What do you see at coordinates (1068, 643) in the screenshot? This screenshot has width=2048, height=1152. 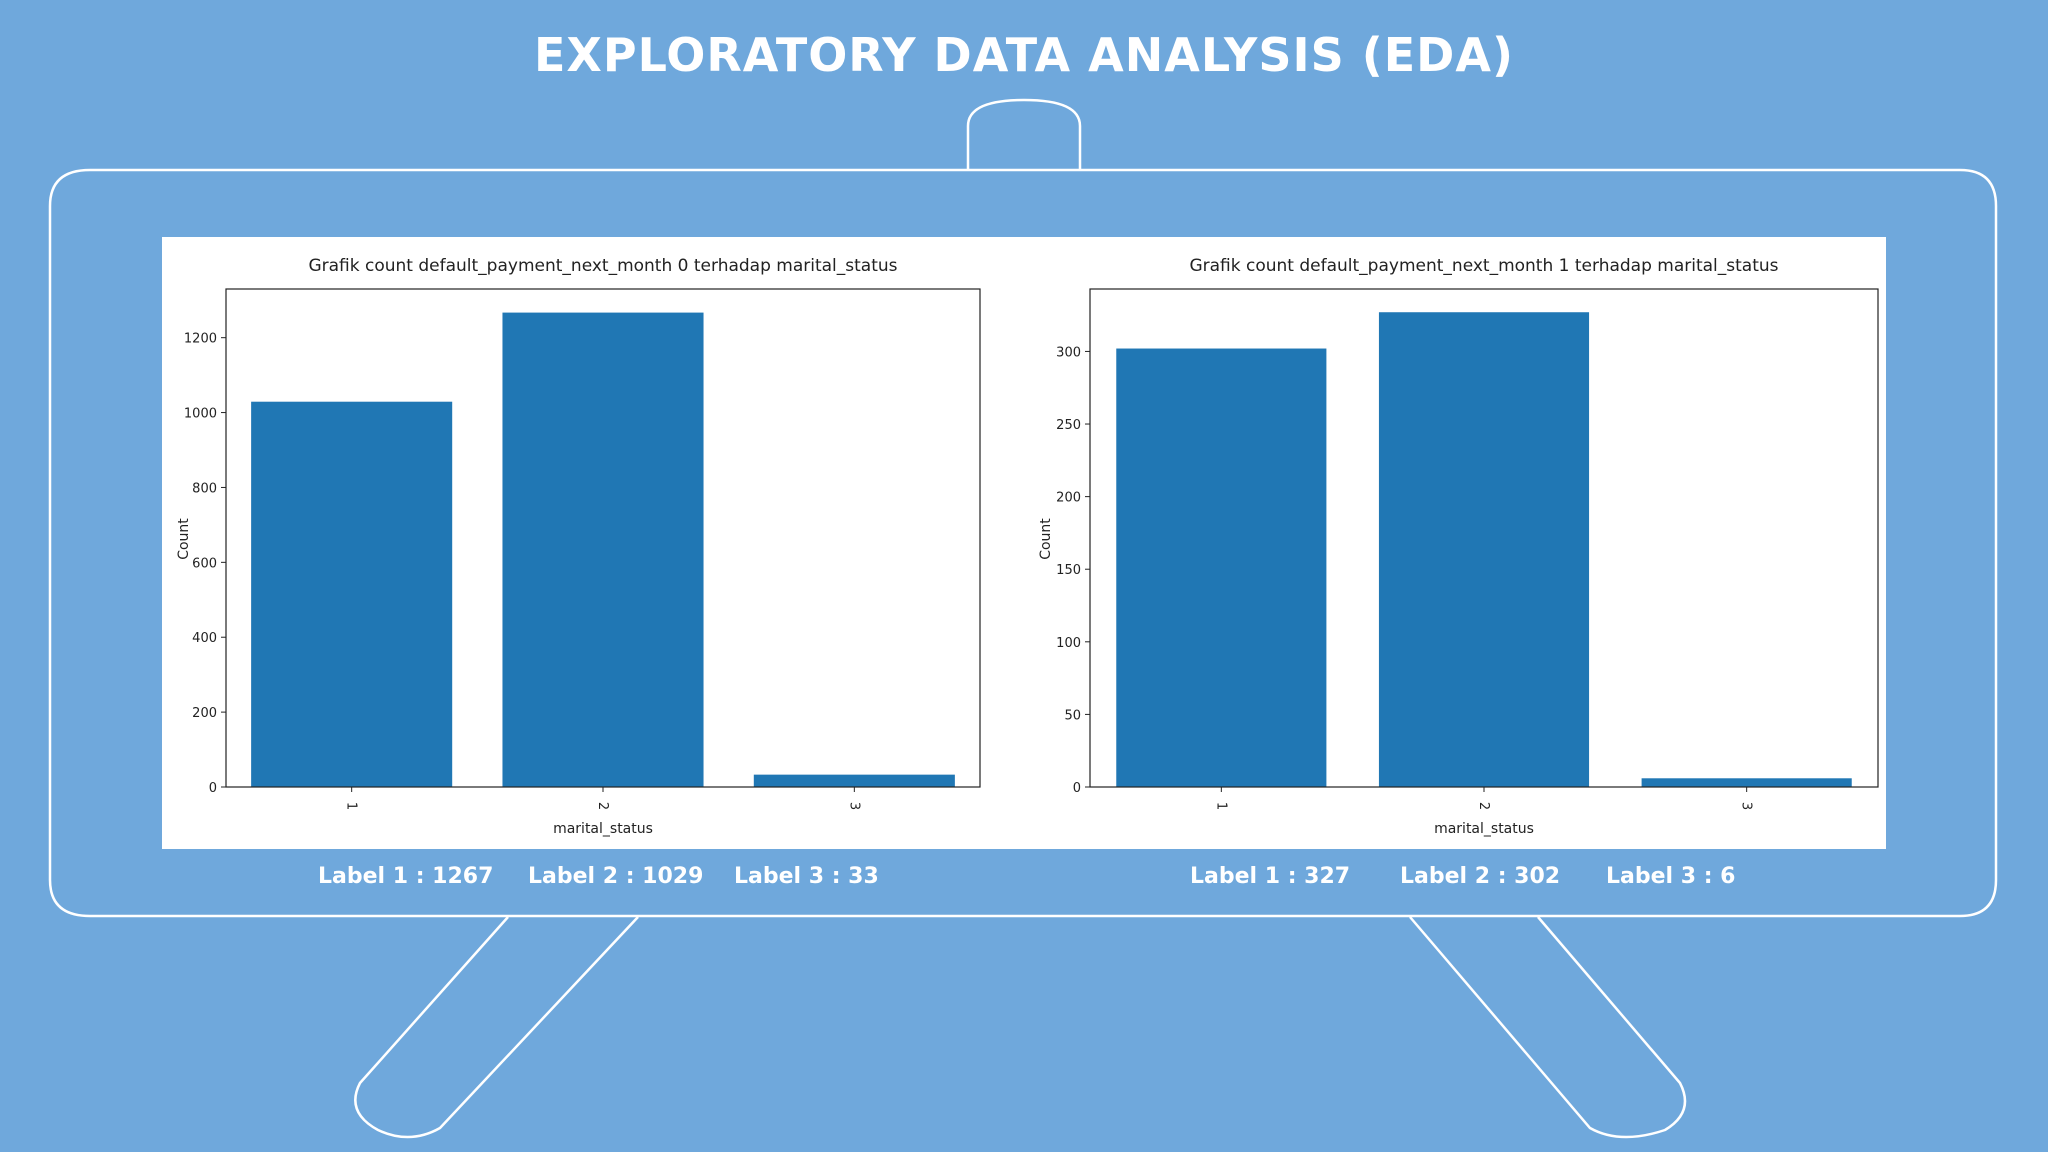 I see `y-tick-label: 100` at bounding box center [1068, 643].